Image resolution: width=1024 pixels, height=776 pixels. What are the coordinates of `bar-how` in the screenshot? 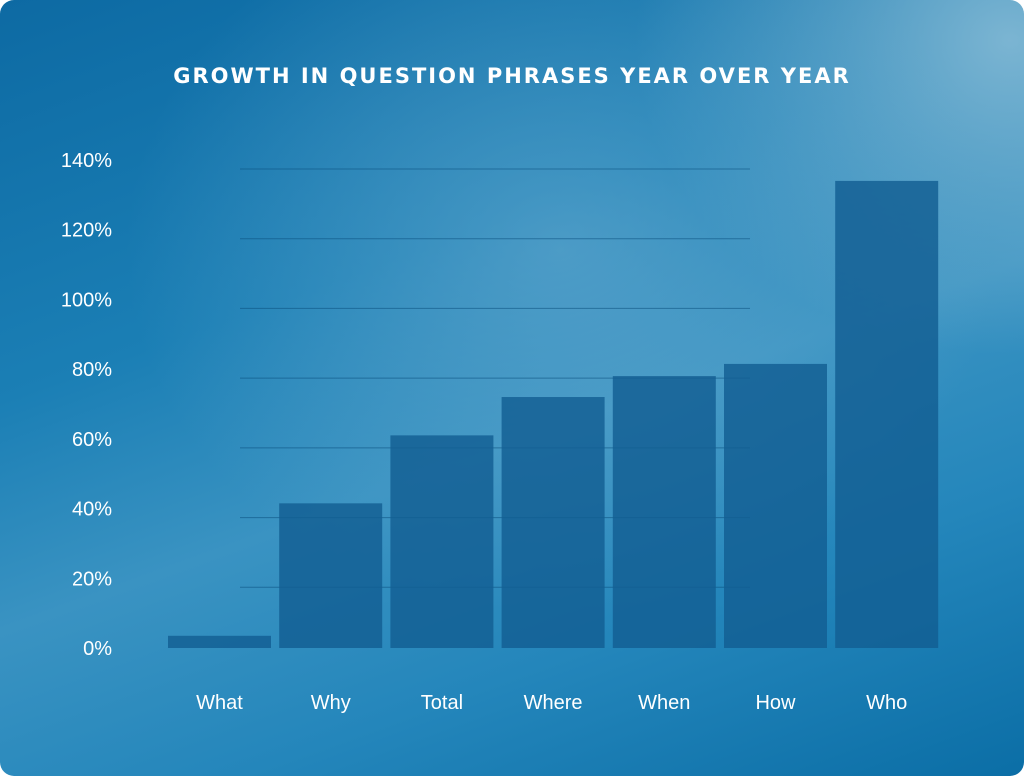 It's located at (775, 505).